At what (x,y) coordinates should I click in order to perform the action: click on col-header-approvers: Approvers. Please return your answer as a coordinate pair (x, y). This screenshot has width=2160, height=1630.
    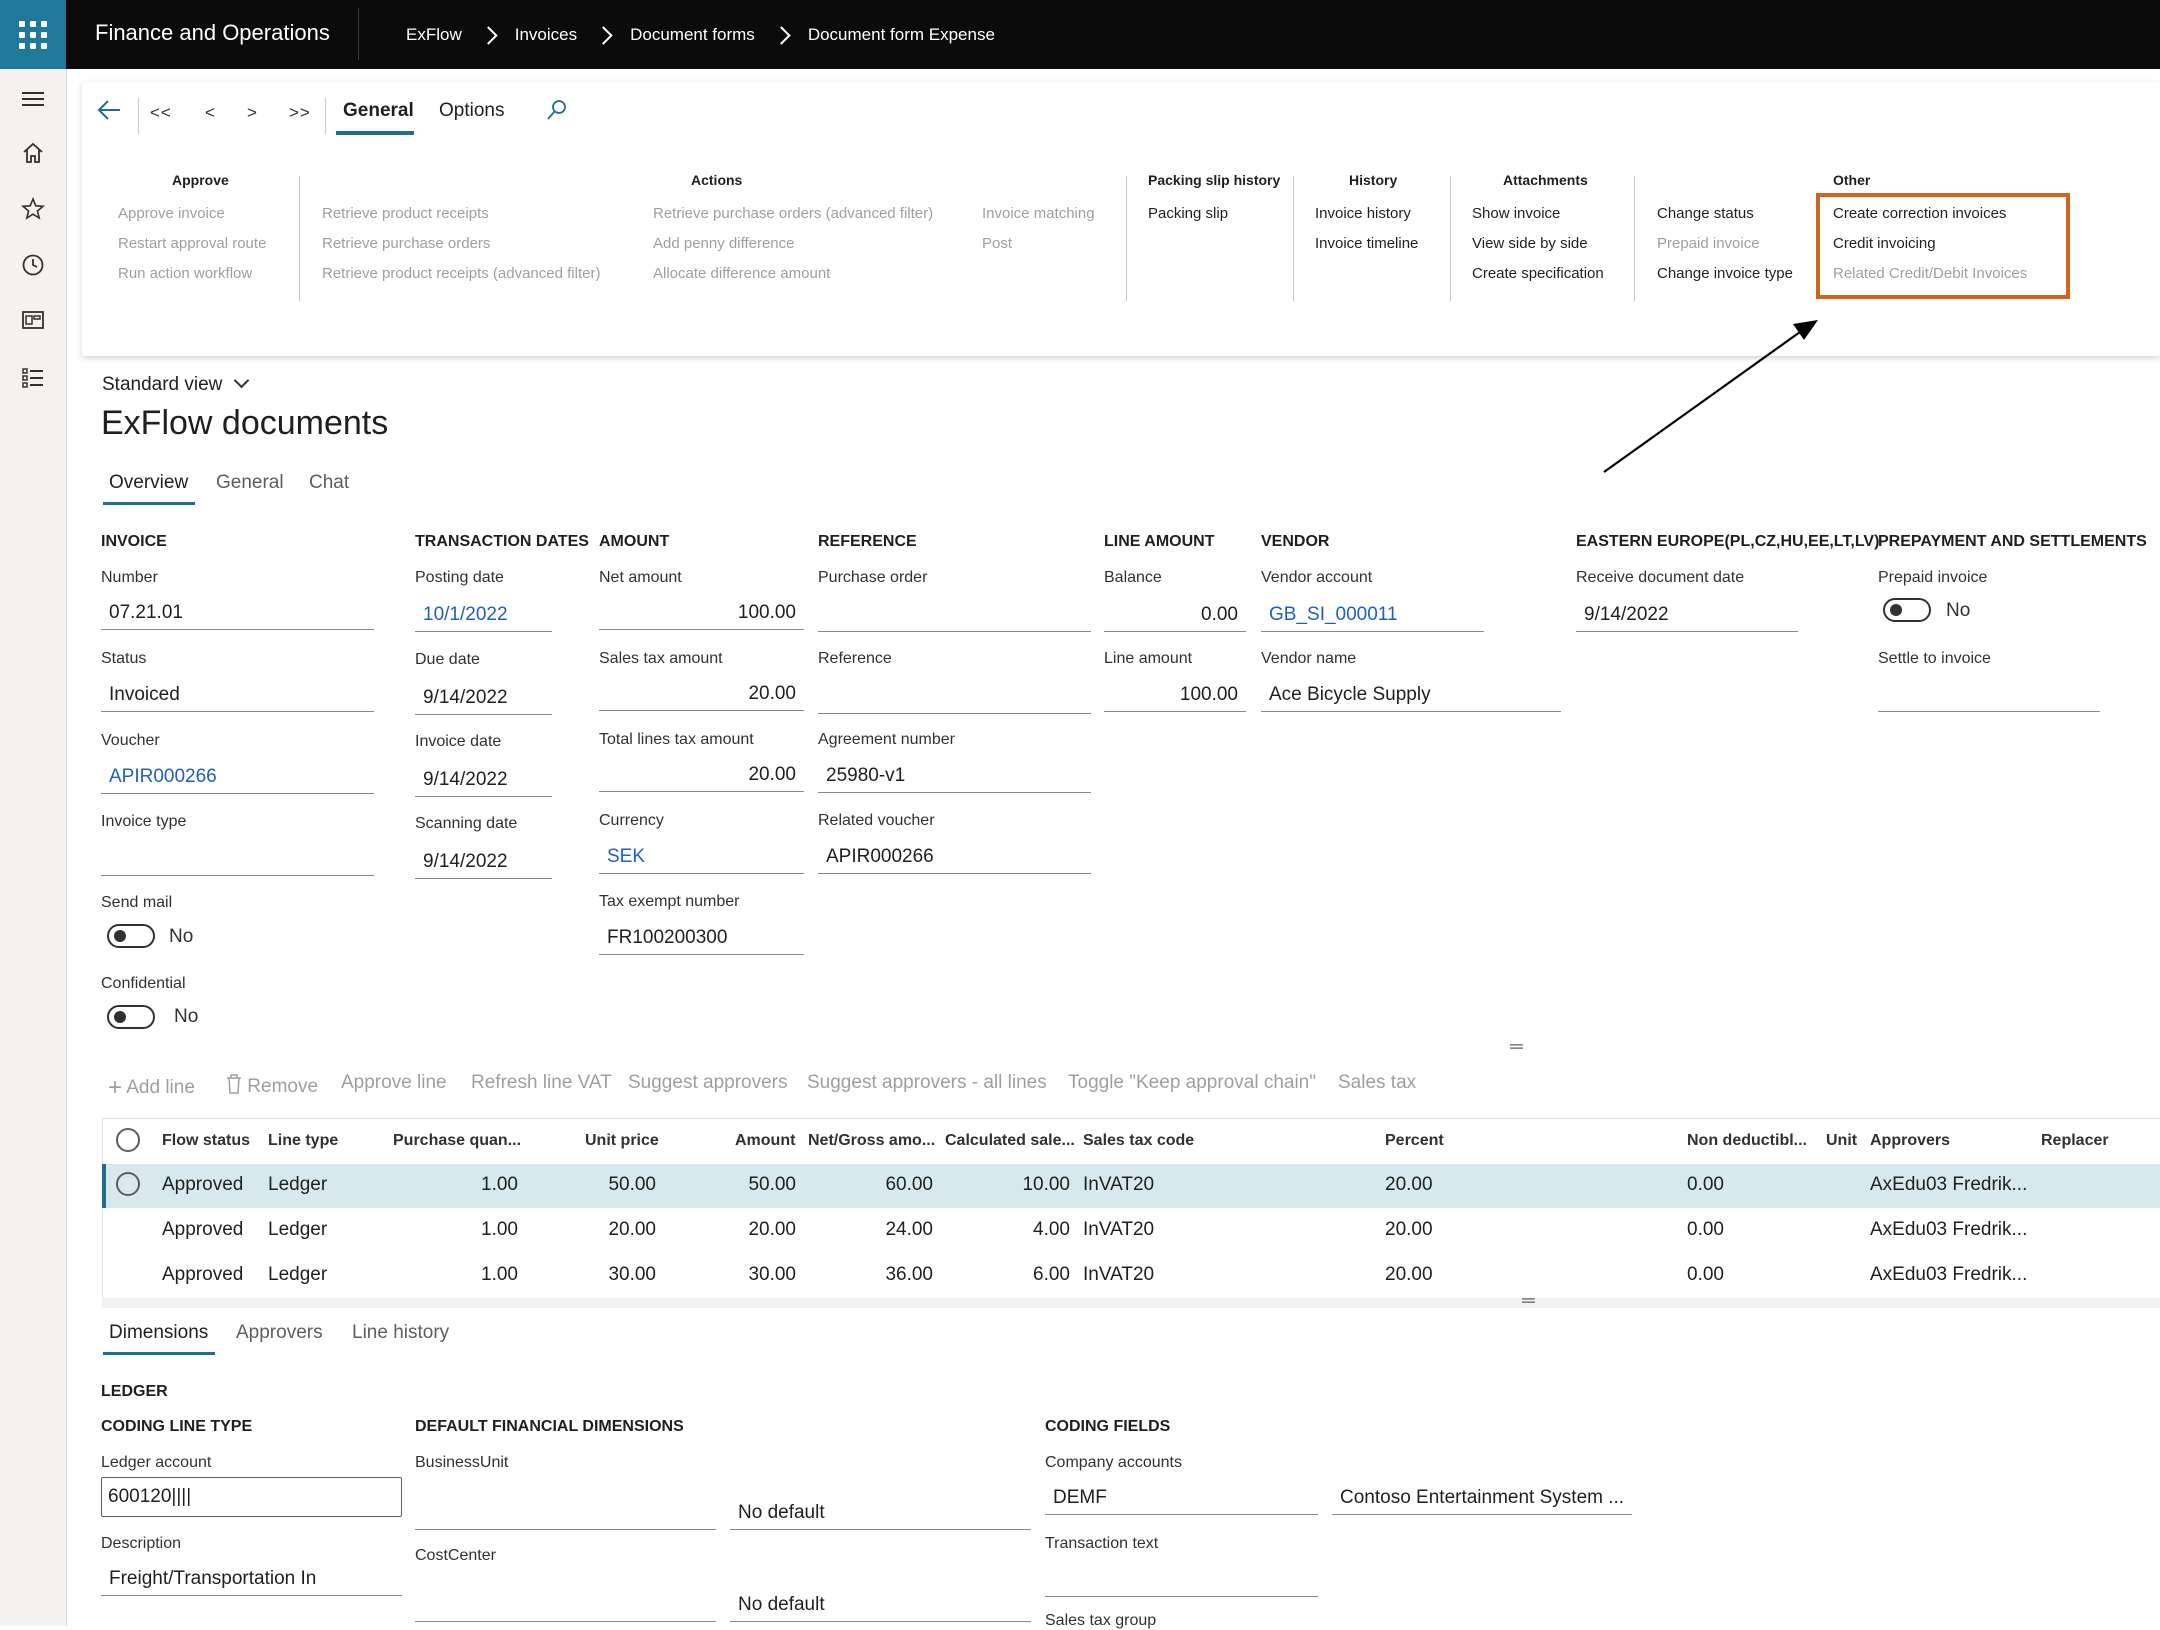
    Looking at the image, I should click on (1910, 1140).